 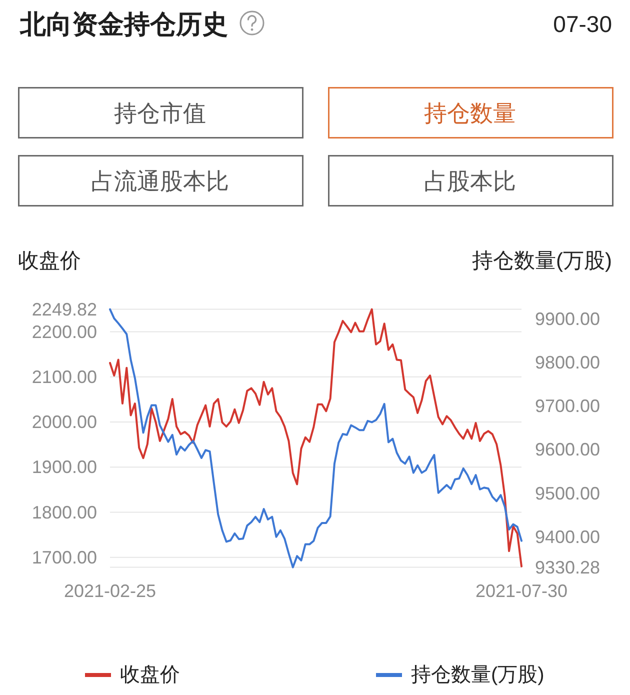 What do you see at coordinates (477, 675) in the screenshot?
I see `legend-label: 持仓数量(万股)` at bounding box center [477, 675].